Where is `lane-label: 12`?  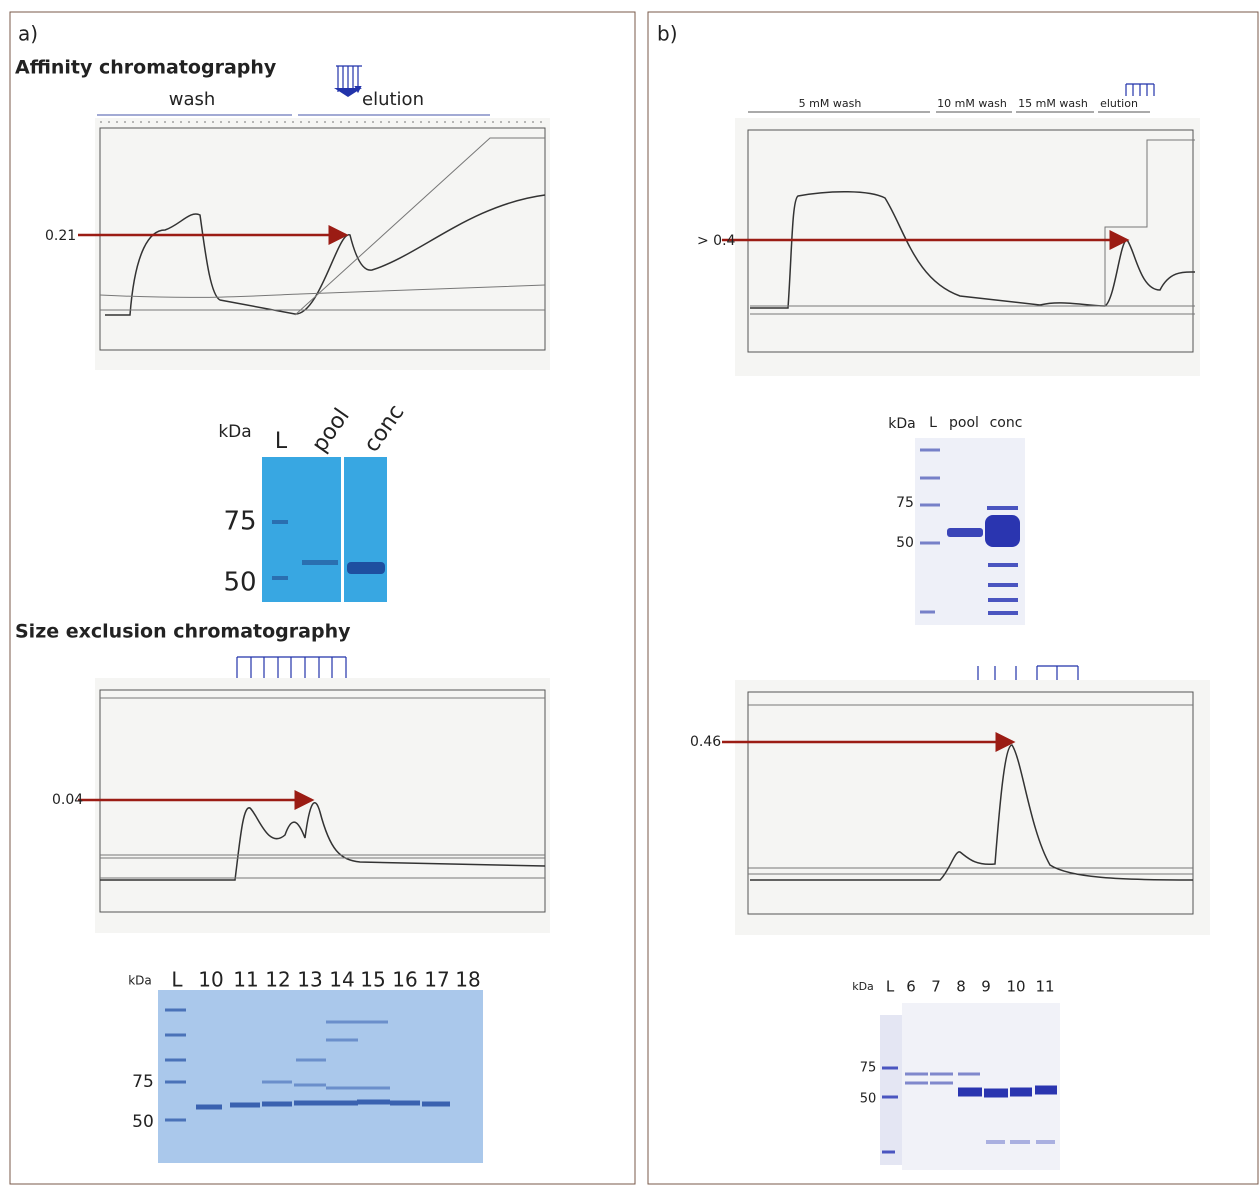 lane-label: 12 is located at coordinates (277, 980).